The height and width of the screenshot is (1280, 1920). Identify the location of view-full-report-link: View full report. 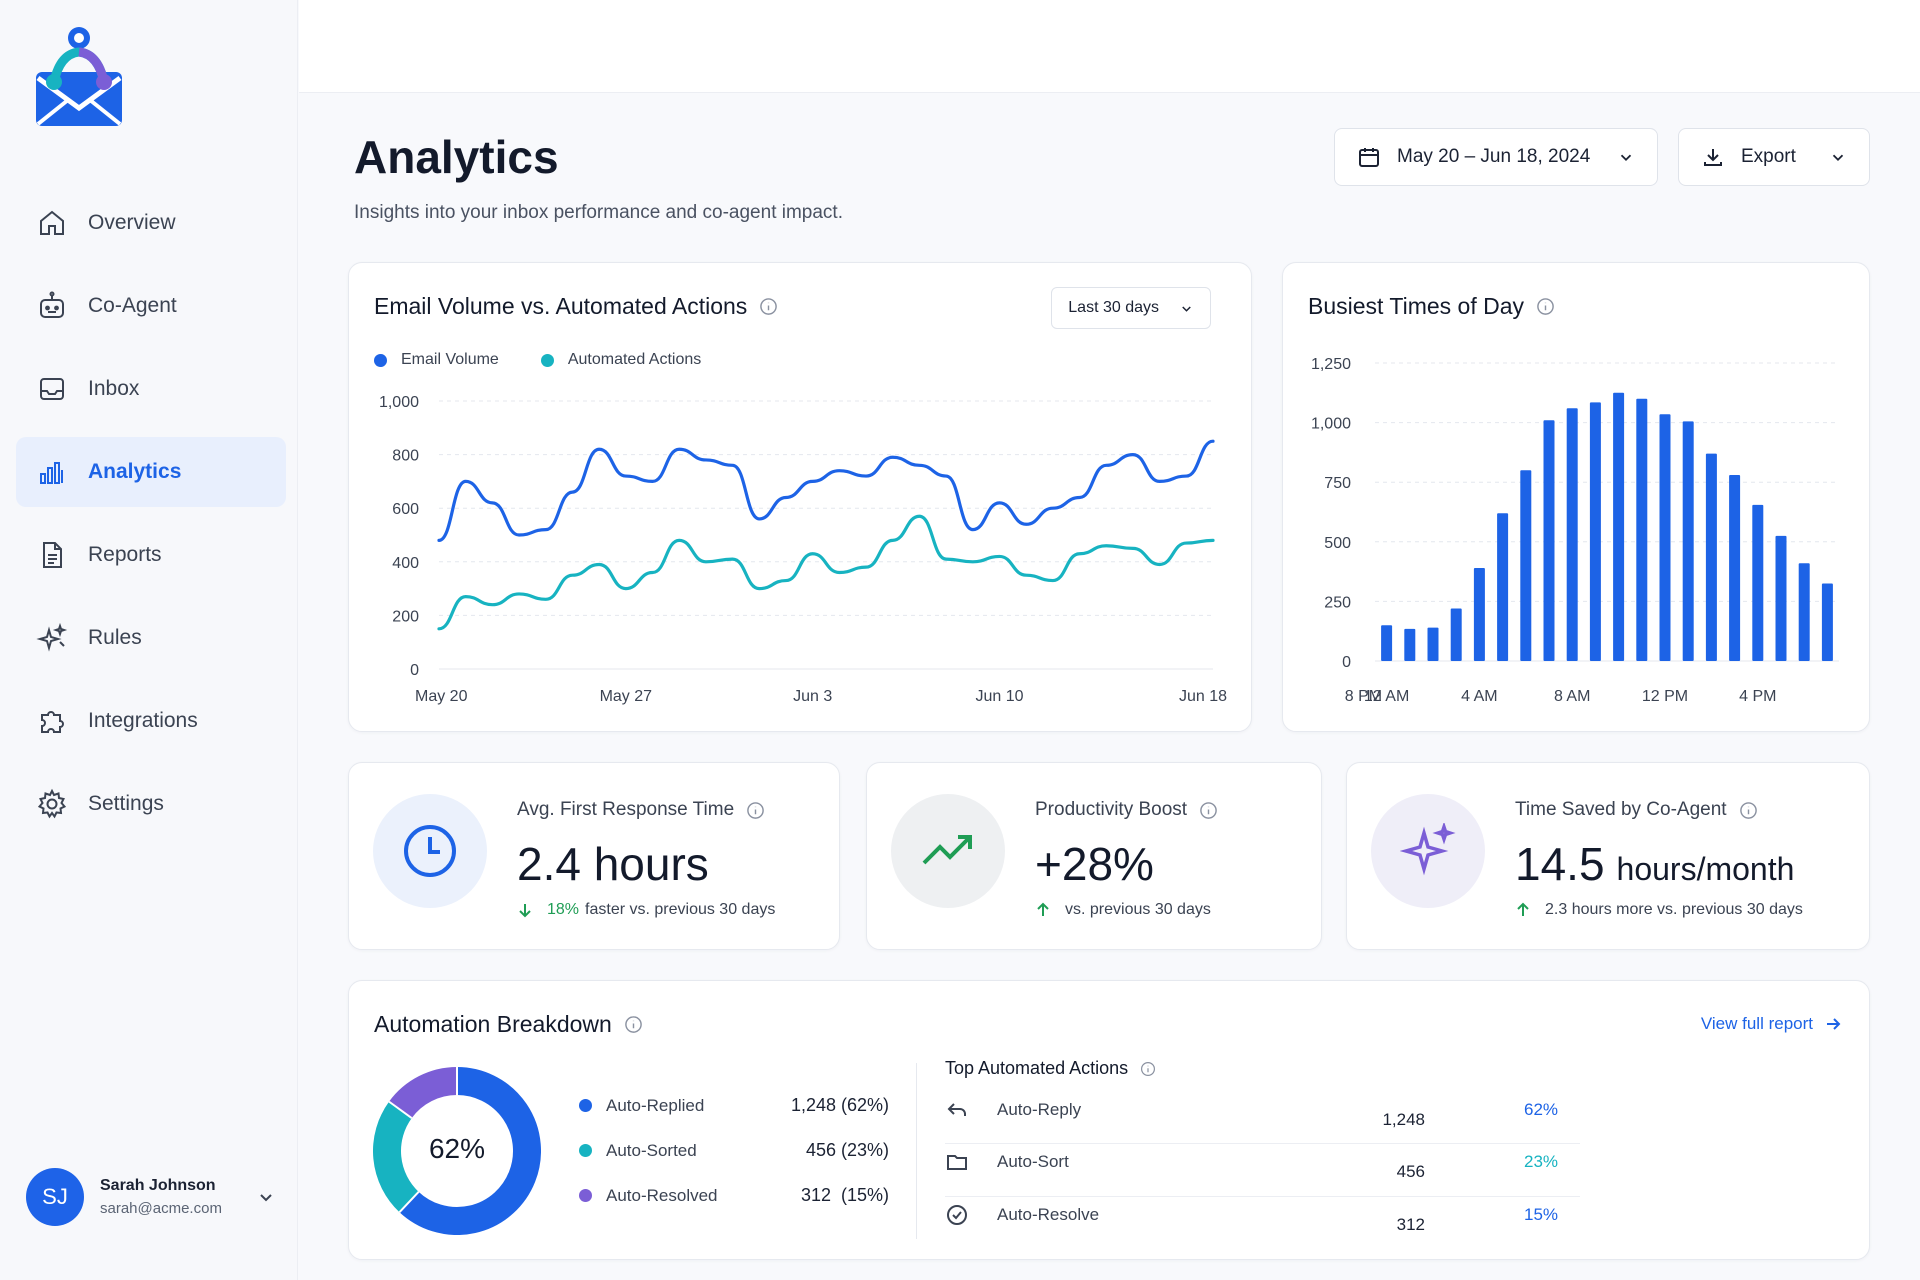
(1771, 1024).